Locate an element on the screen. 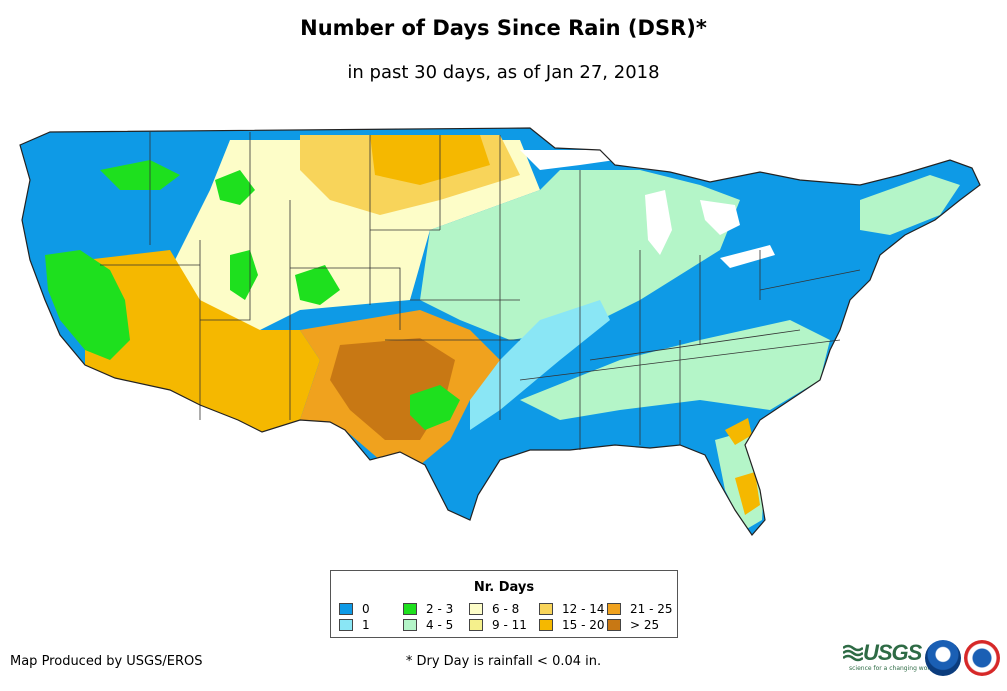  usgs-logo-icon: USGS science for a changing world is located at coordinates (889, 656).